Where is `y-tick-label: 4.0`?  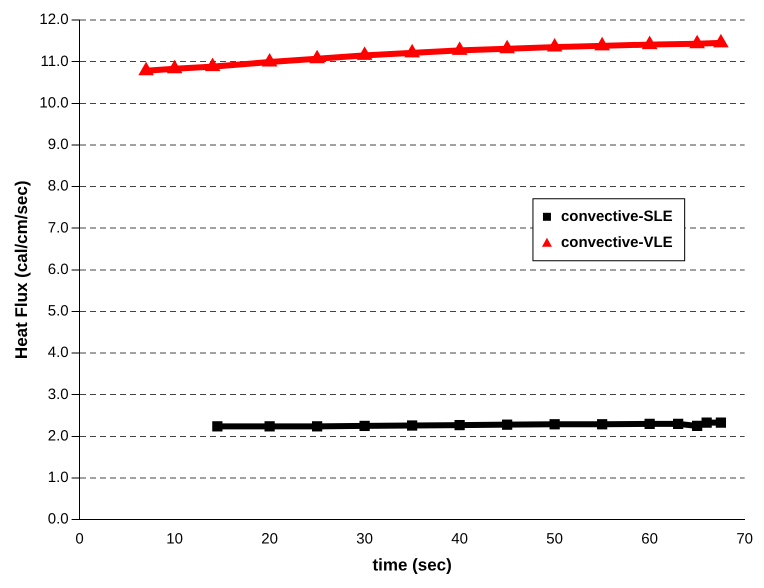 y-tick-label: 4.0 is located at coordinates (58, 353).